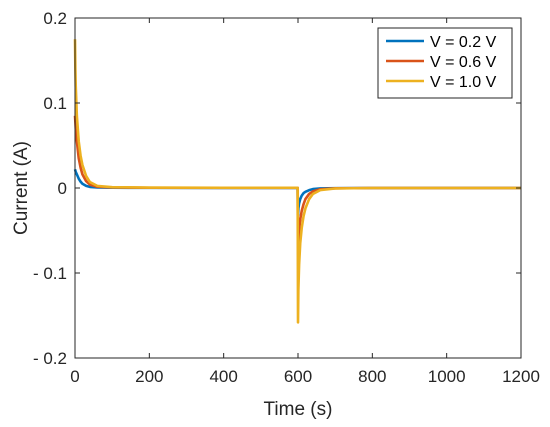 Image resolution: width=550 pixels, height=427 pixels. I want to click on legend: V = 0.2 V V = 0.6 V V = 1.0 V, so click(445, 63).